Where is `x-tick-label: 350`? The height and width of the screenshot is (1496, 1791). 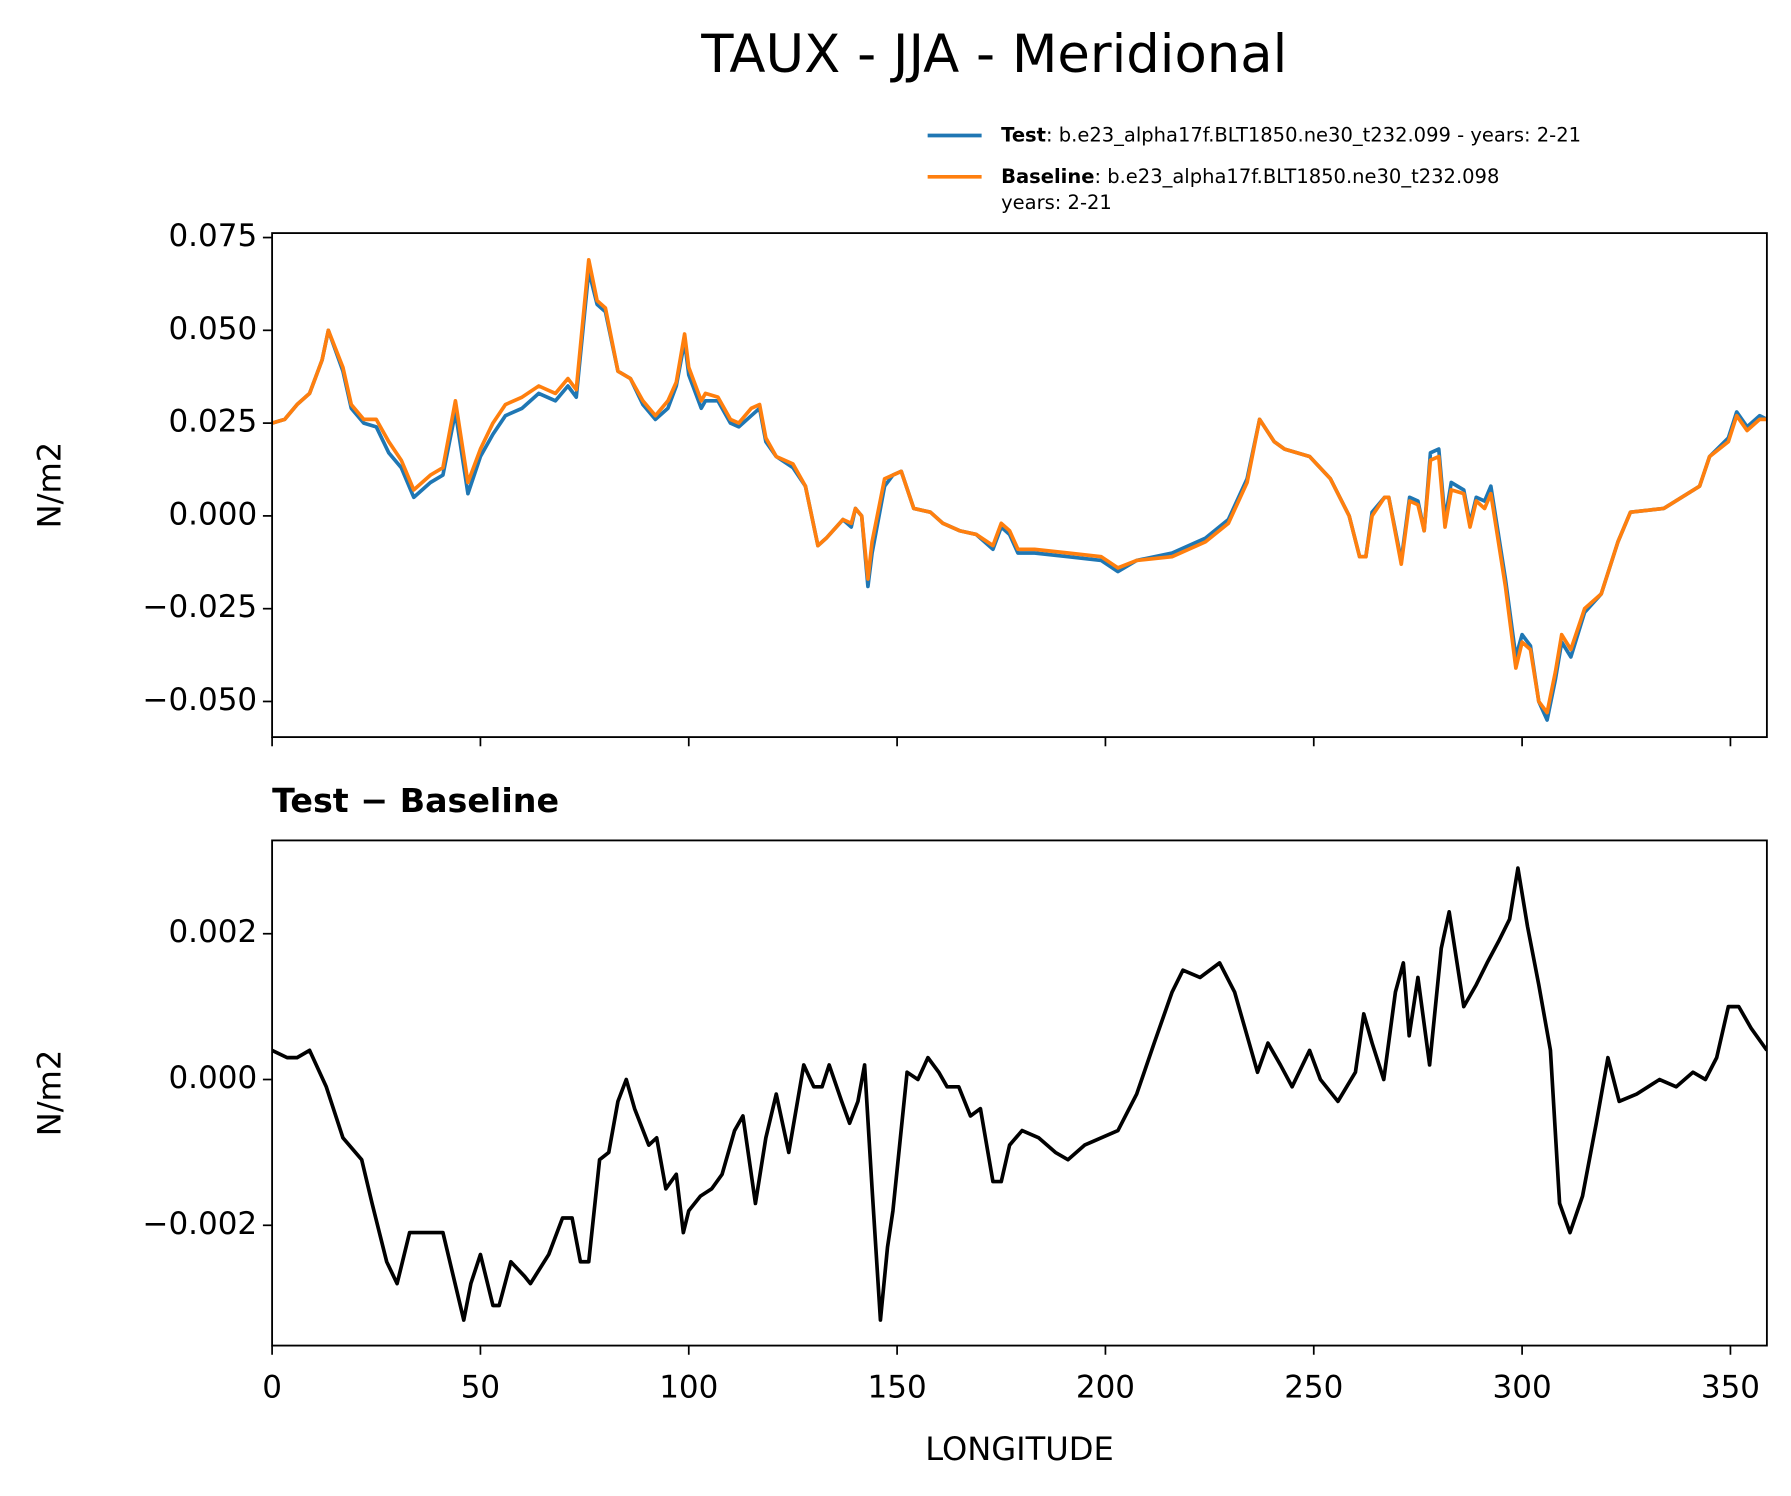 x-tick-label: 350 is located at coordinates (1730, 1388).